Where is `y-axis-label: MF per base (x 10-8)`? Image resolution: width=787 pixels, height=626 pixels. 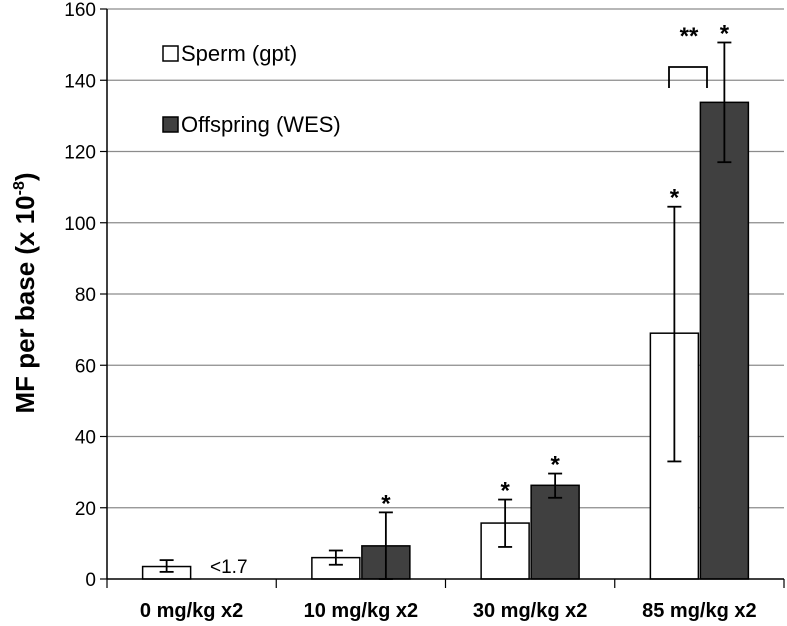
y-axis-label: MF per base (x 10-8) is located at coordinates (25, 292).